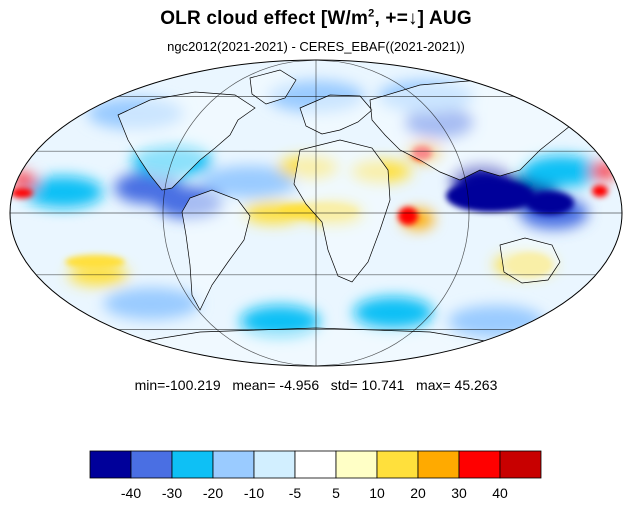  I want to click on south-pacific-yellow-patch, so click(95, 262).